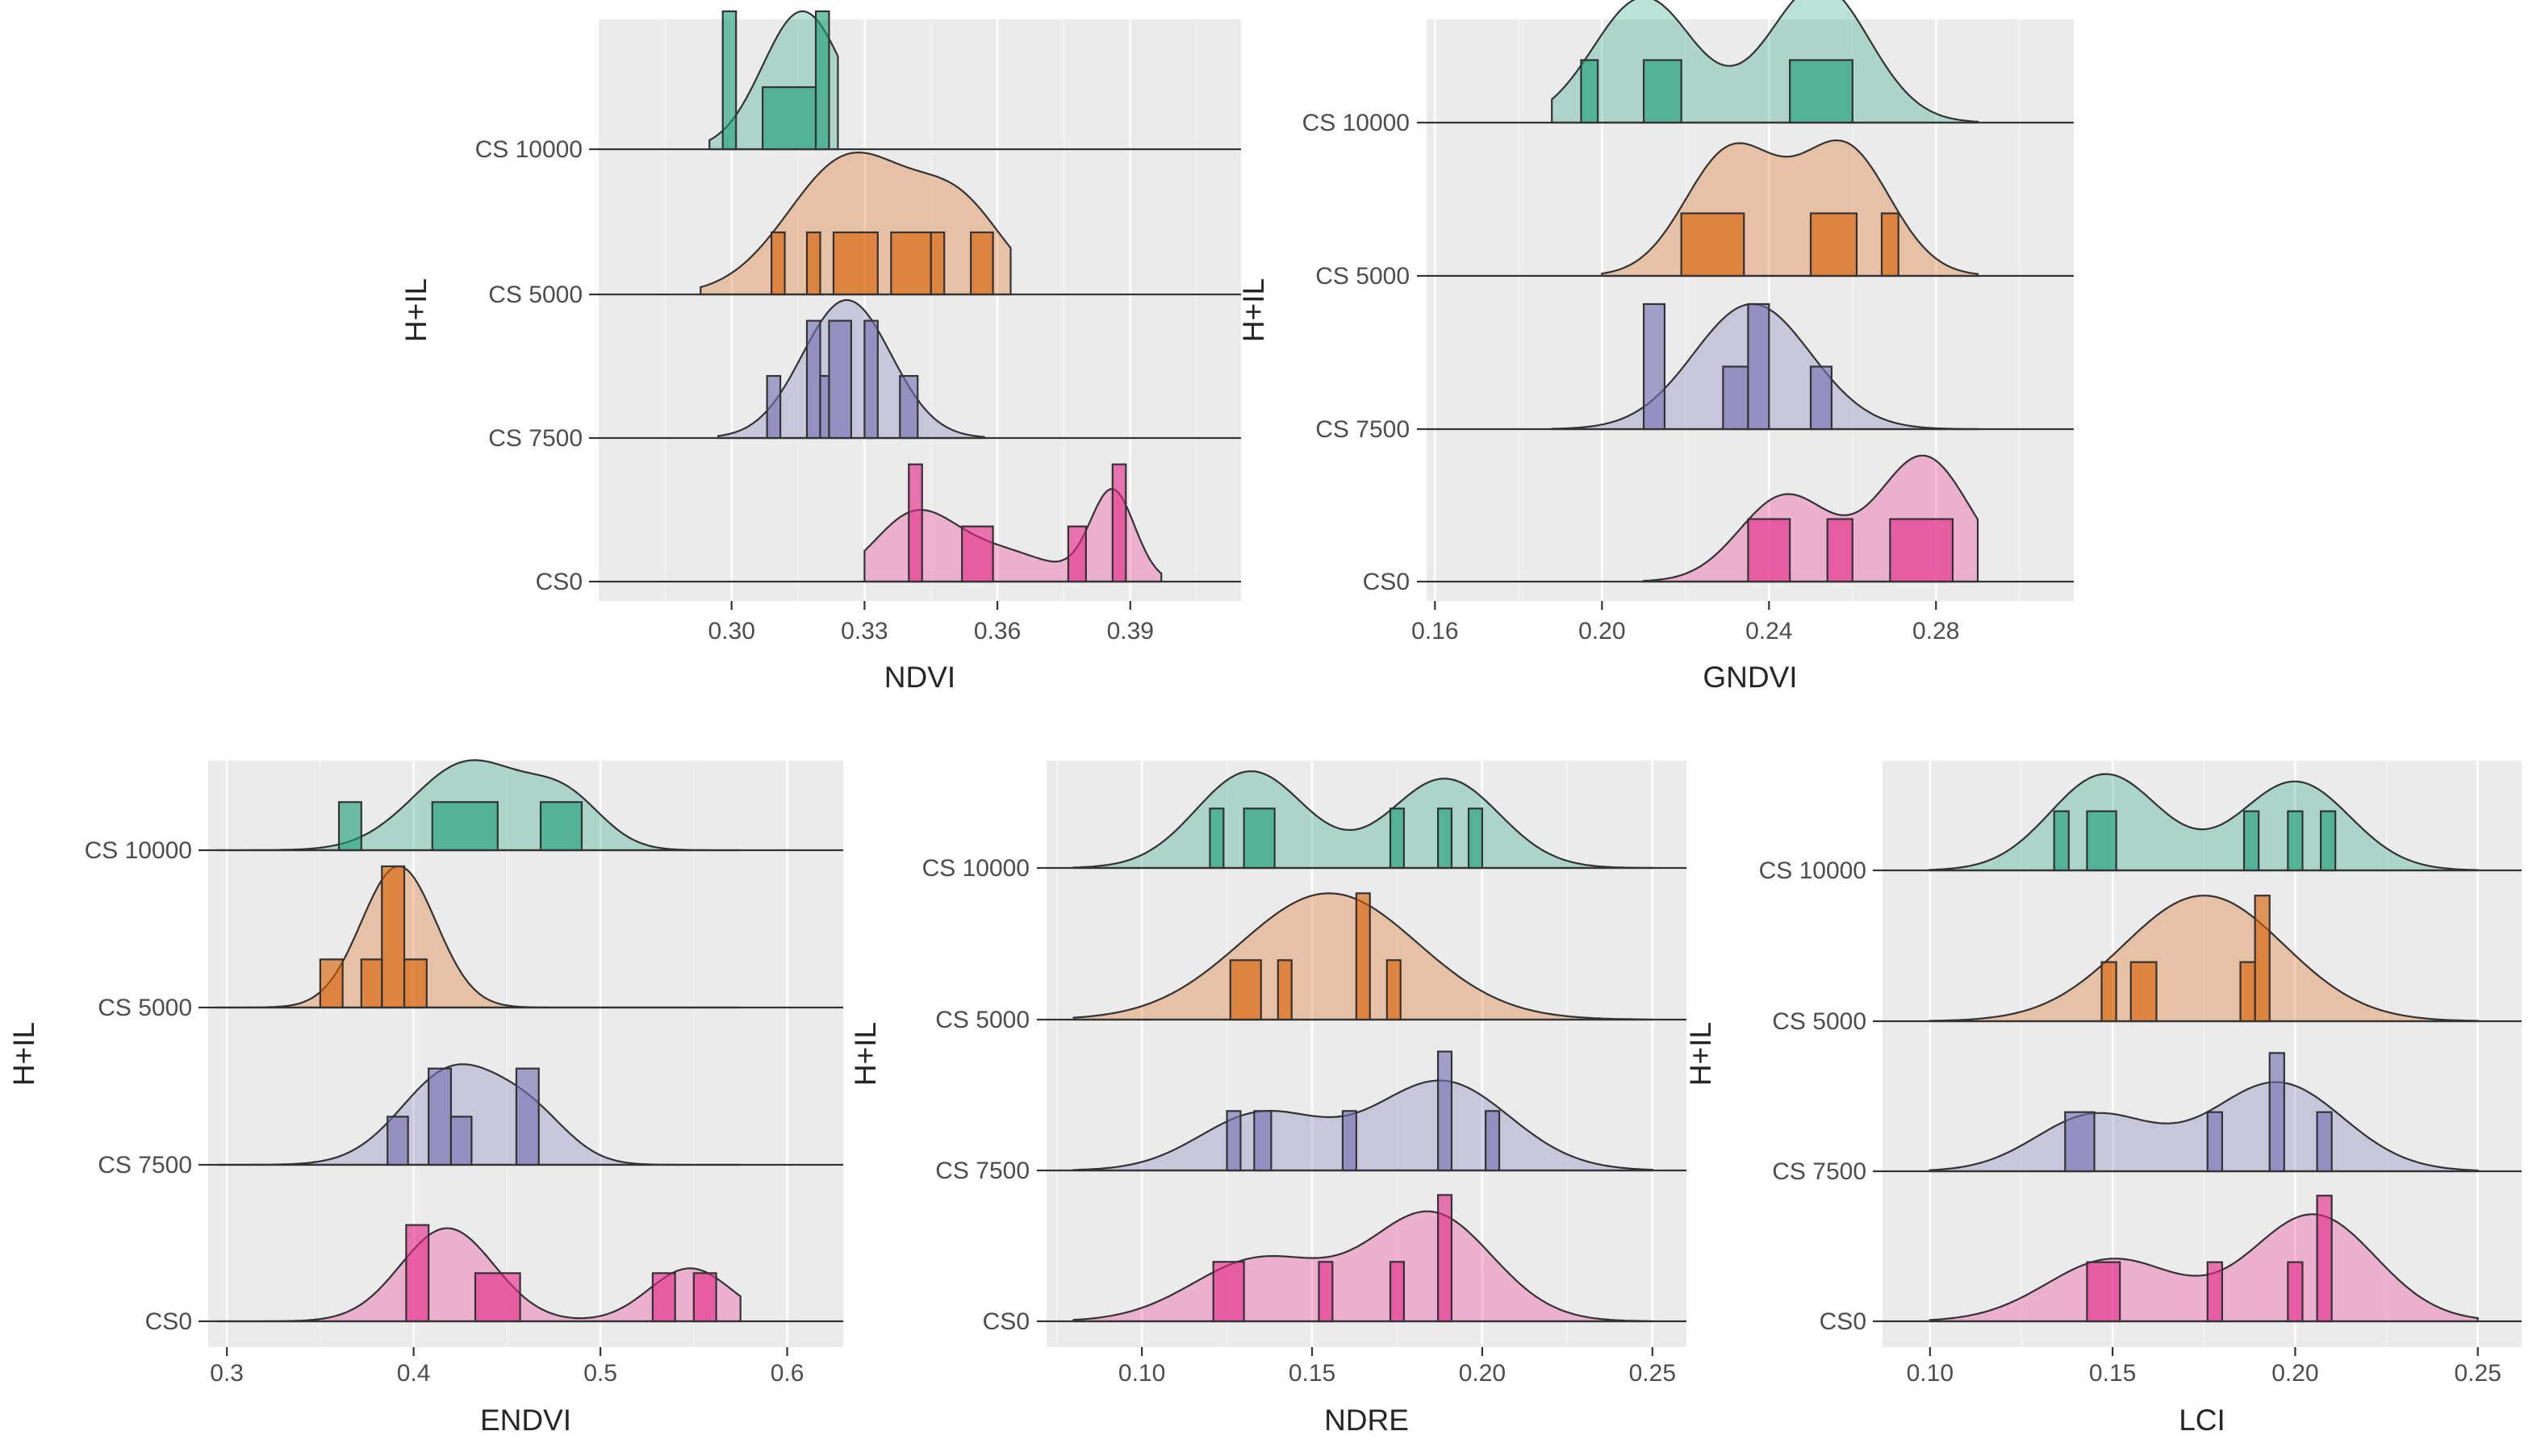 This screenshot has width=2545, height=1456. I want to click on lci-cs0-y-tick-label: CS0, so click(1843, 1322).